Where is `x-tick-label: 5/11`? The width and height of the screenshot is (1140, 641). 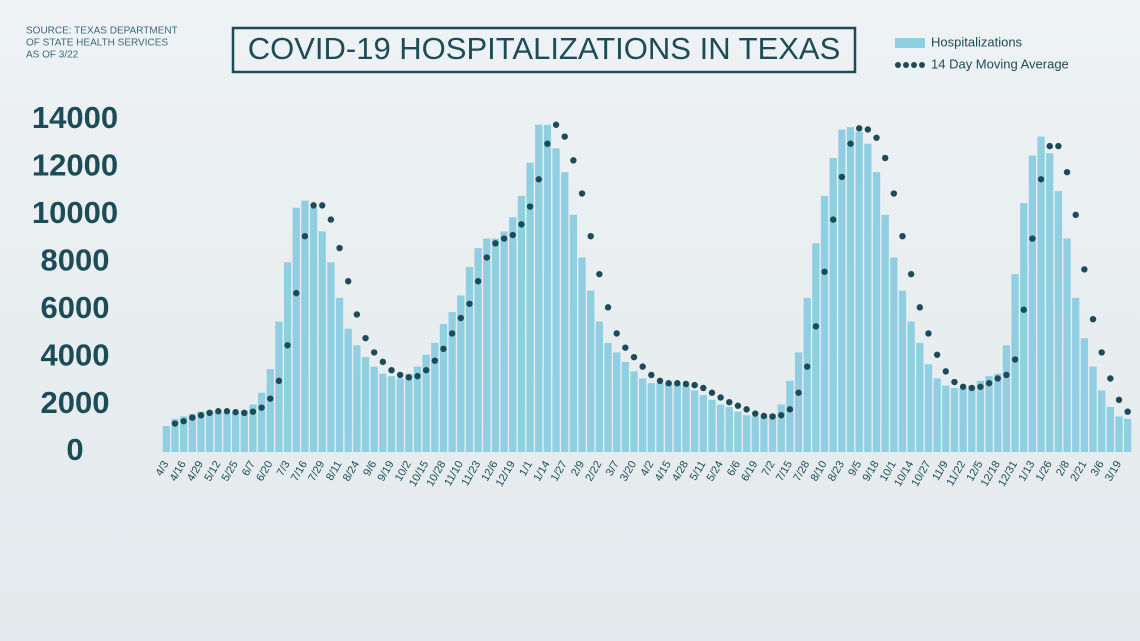
x-tick-label: 5/11 is located at coordinates (698, 471).